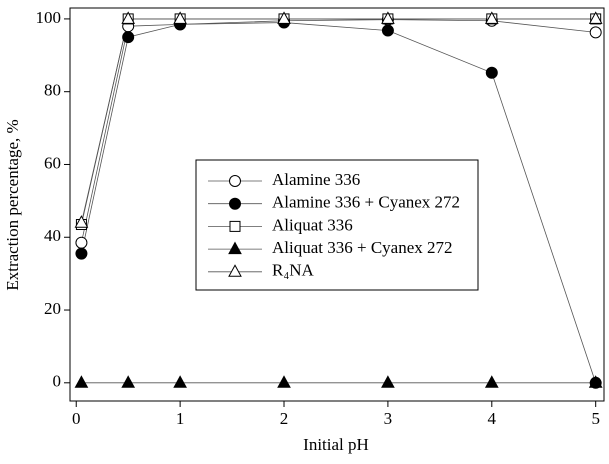 Image resolution: width=609 pixels, height=464 pixels. Describe the element at coordinates (284, 418) in the screenshot. I see `x-tick-label: 2` at that location.